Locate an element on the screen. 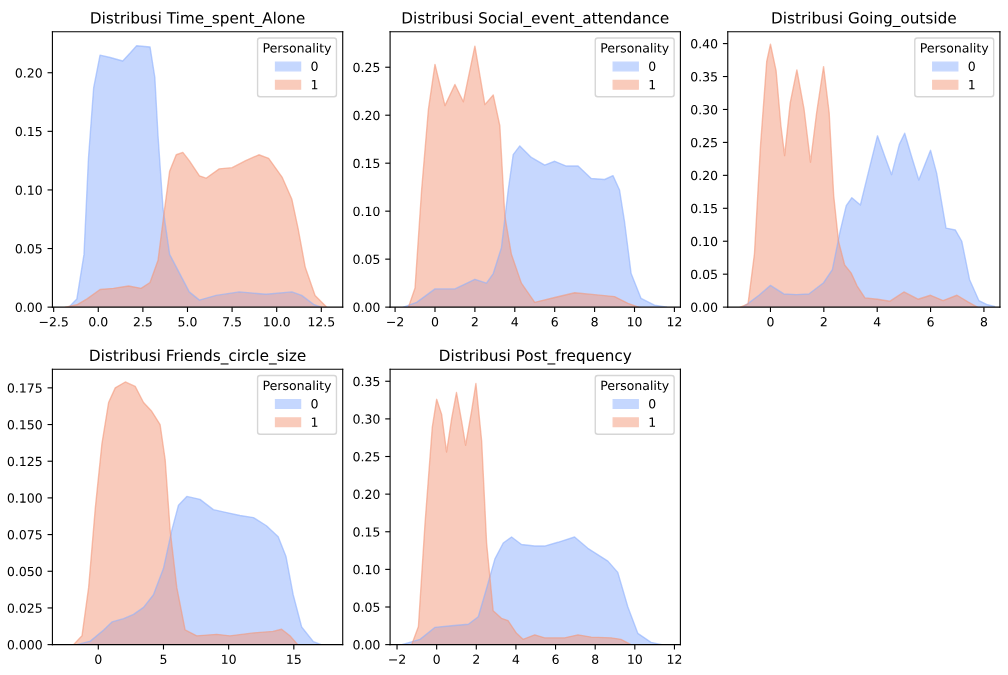  y-tick-label: 0.100 is located at coordinates (24, 498).